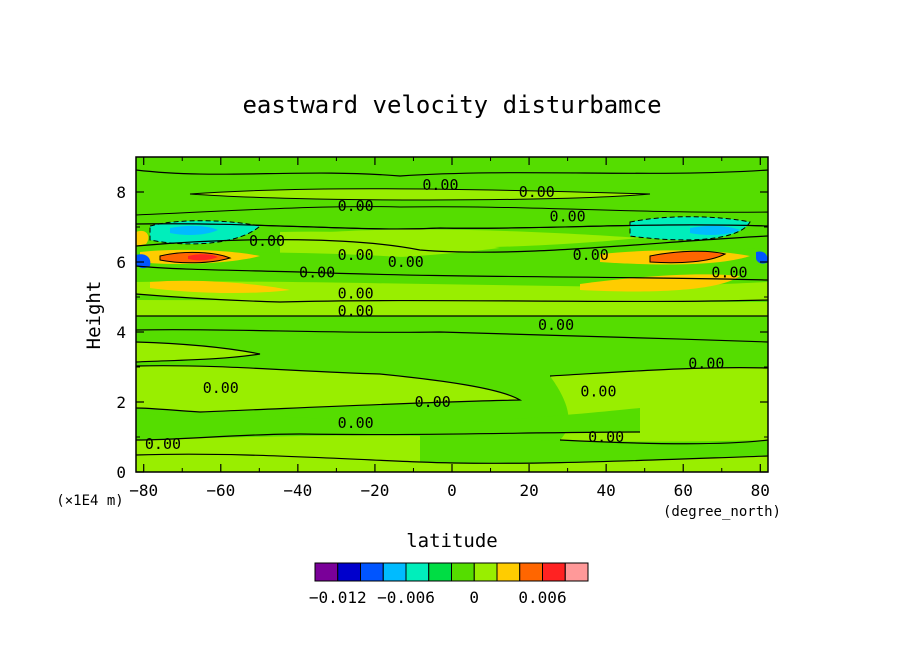 The image size is (904, 654). Describe the element at coordinates (374, 490) in the screenshot. I see `x-tick-label: −20` at that location.